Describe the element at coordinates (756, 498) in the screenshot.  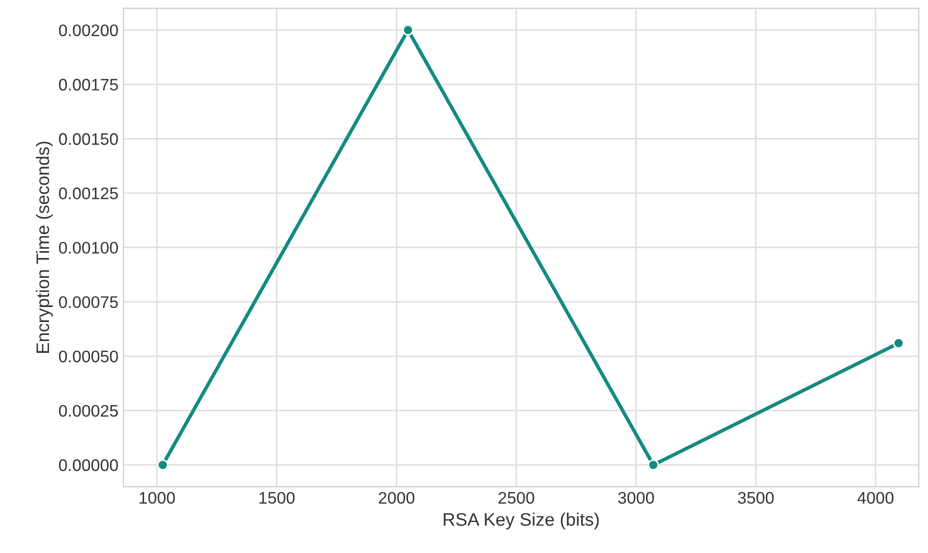
I see `x-tick-label: 3500` at that location.